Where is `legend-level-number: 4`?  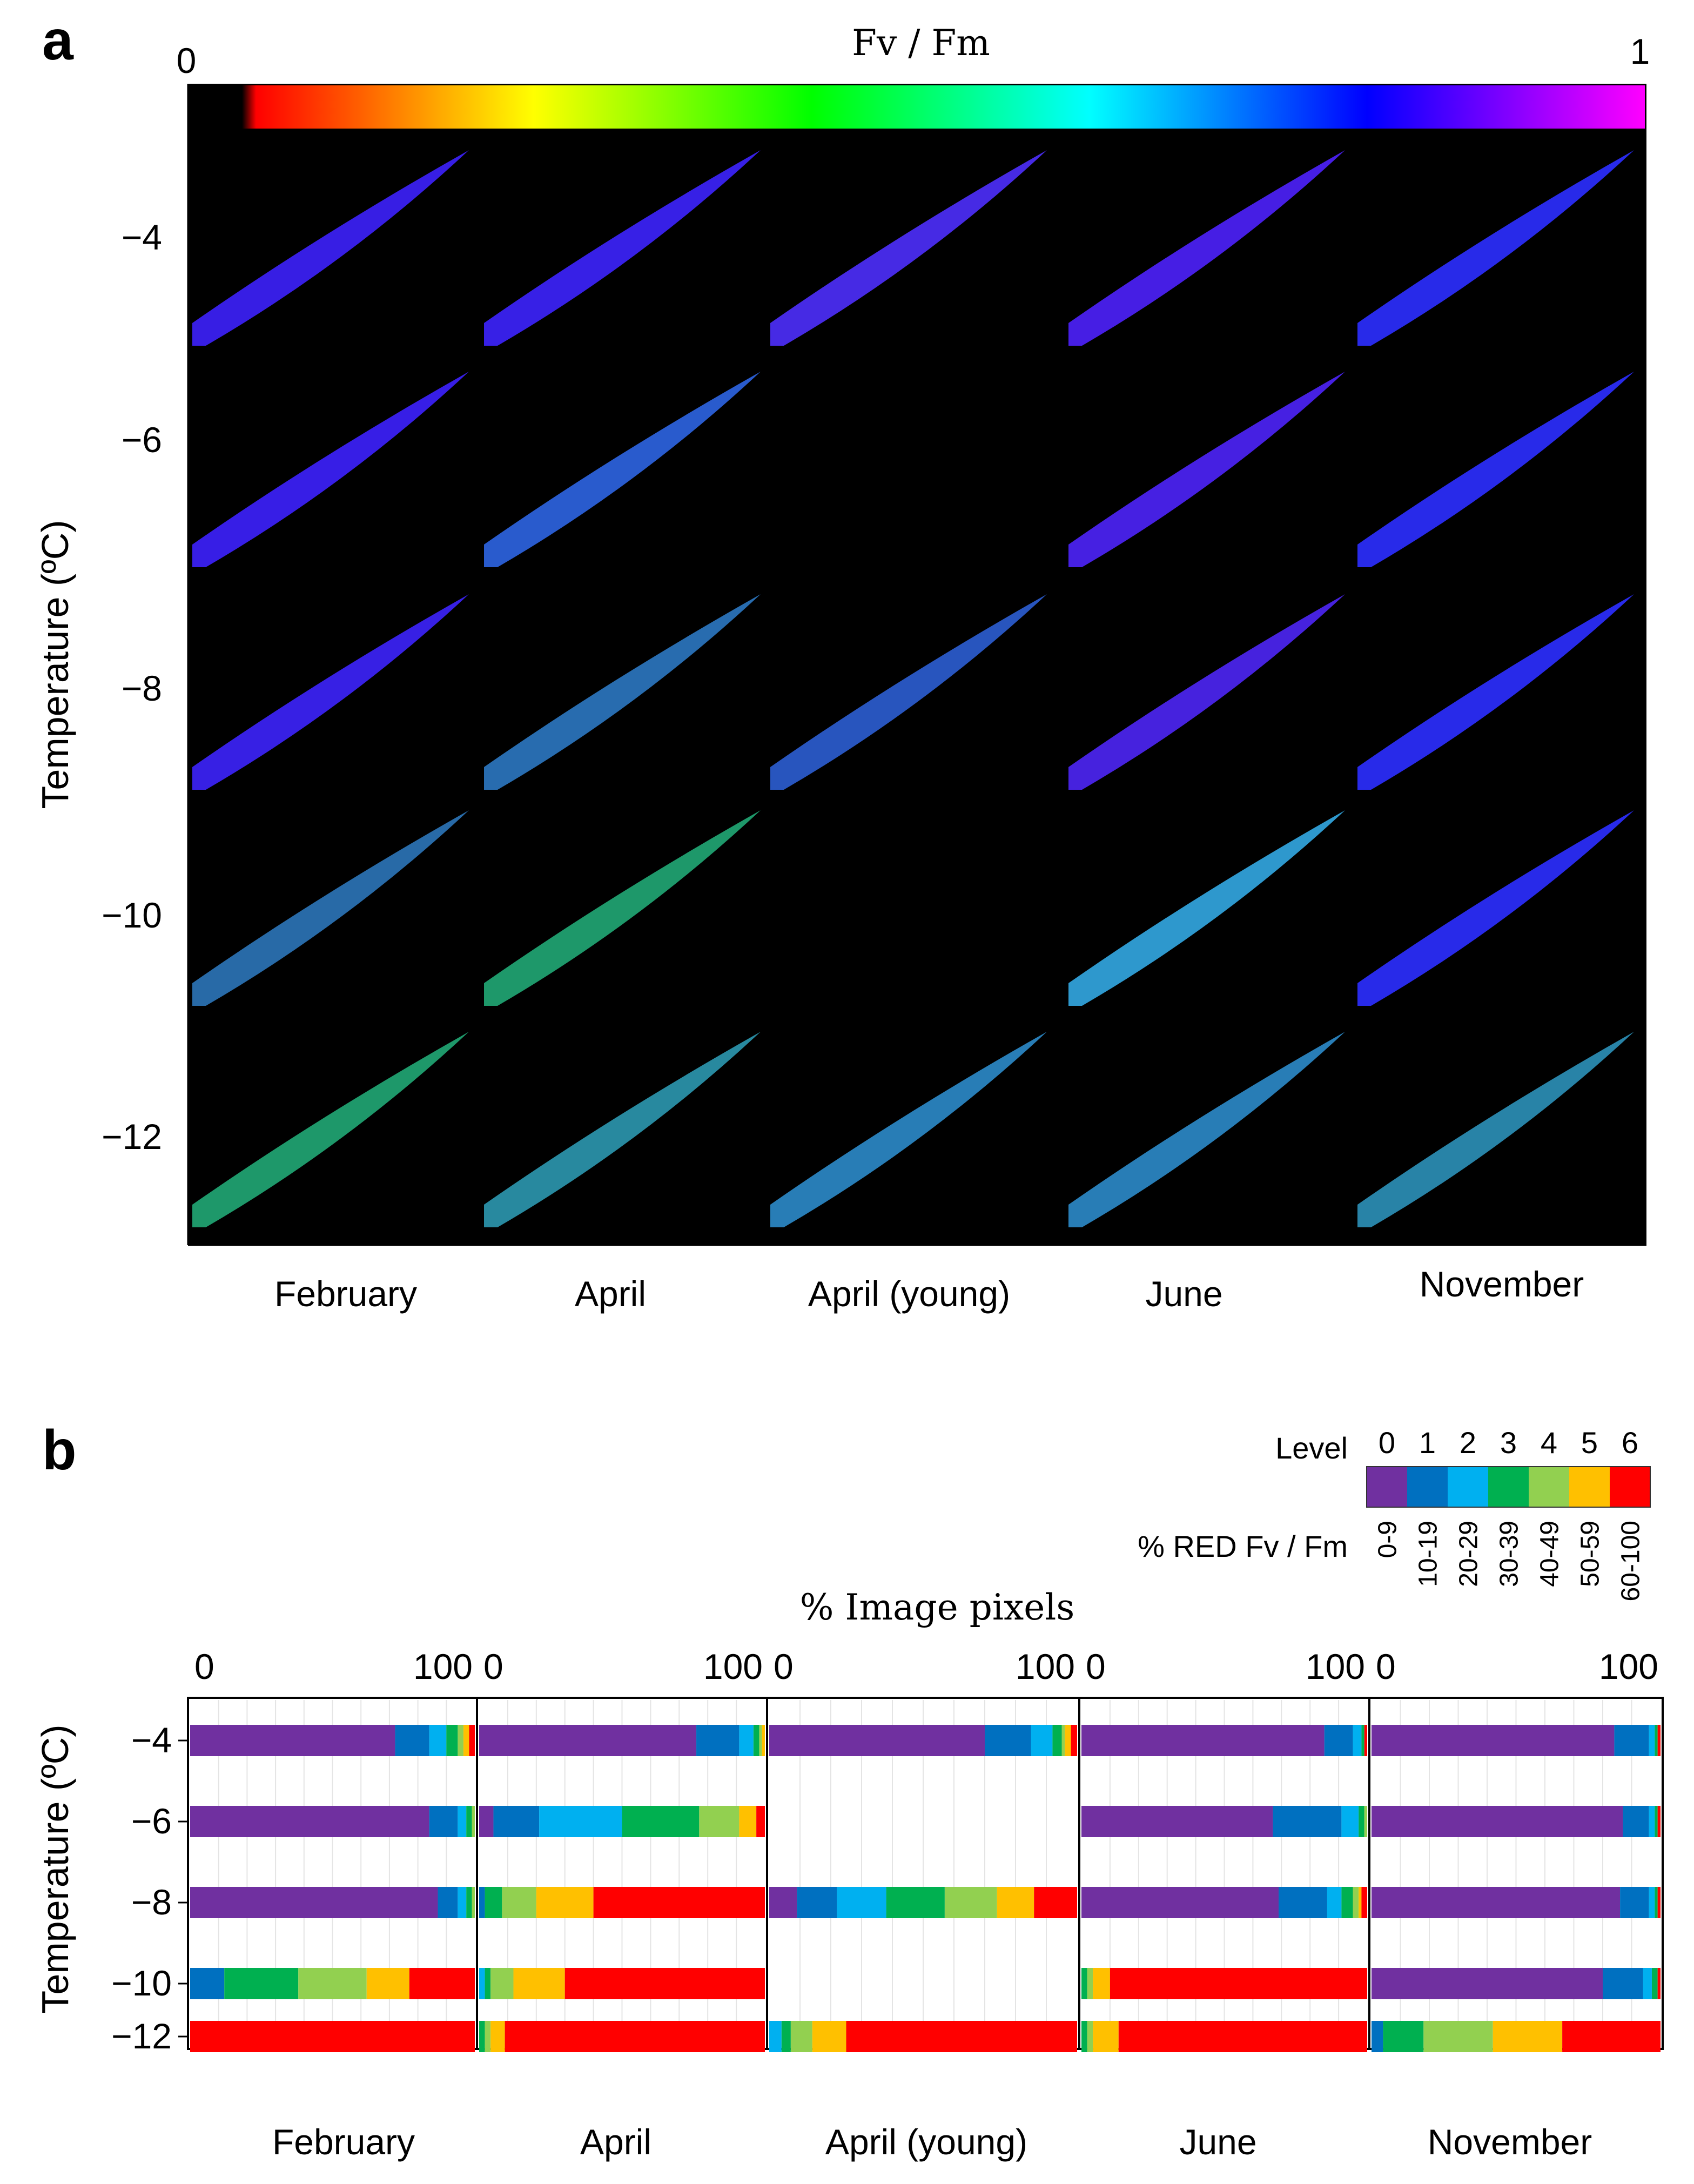
legend-level-number: 4 is located at coordinates (1549, 1443).